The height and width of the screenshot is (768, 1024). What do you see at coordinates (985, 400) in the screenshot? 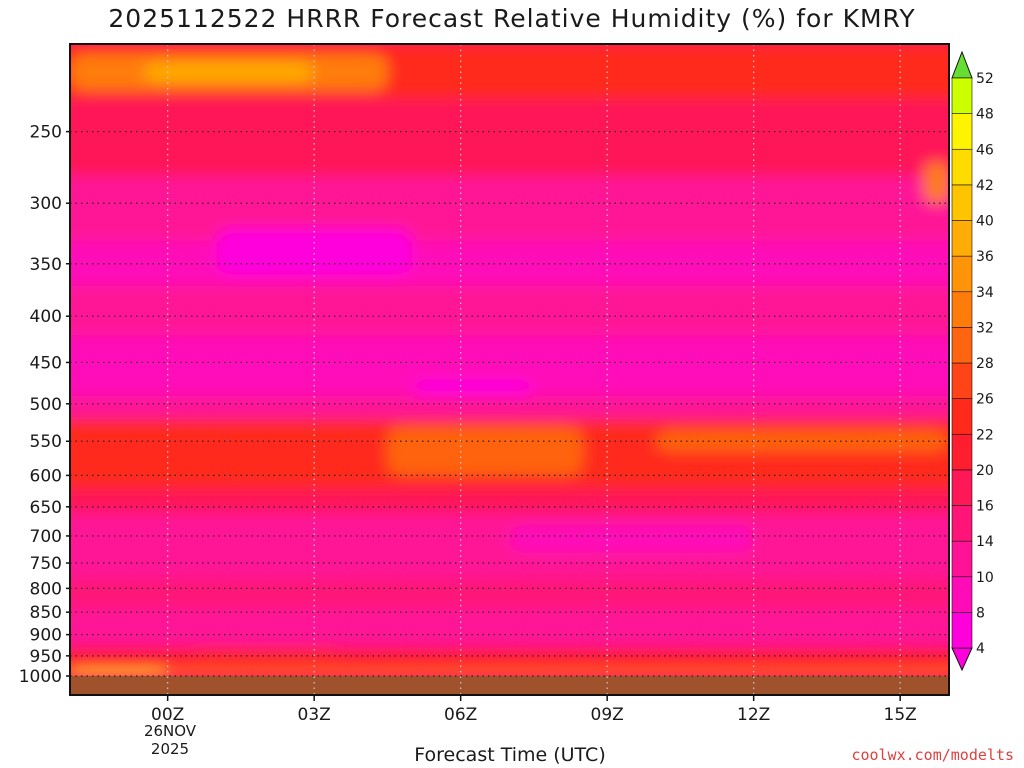
I see `colorbar-label: 26` at bounding box center [985, 400].